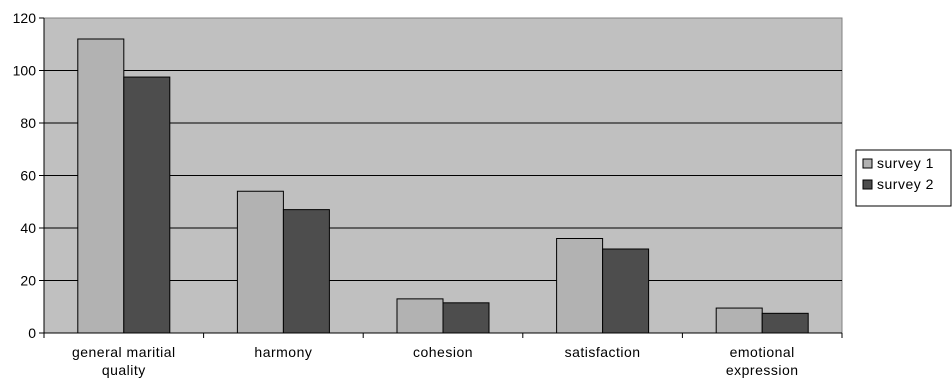 This screenshot has width=952, height=388. Describe the element at coordinates (283, 352) in the screenshot. I see `x-tick-label: harmony` at that location.